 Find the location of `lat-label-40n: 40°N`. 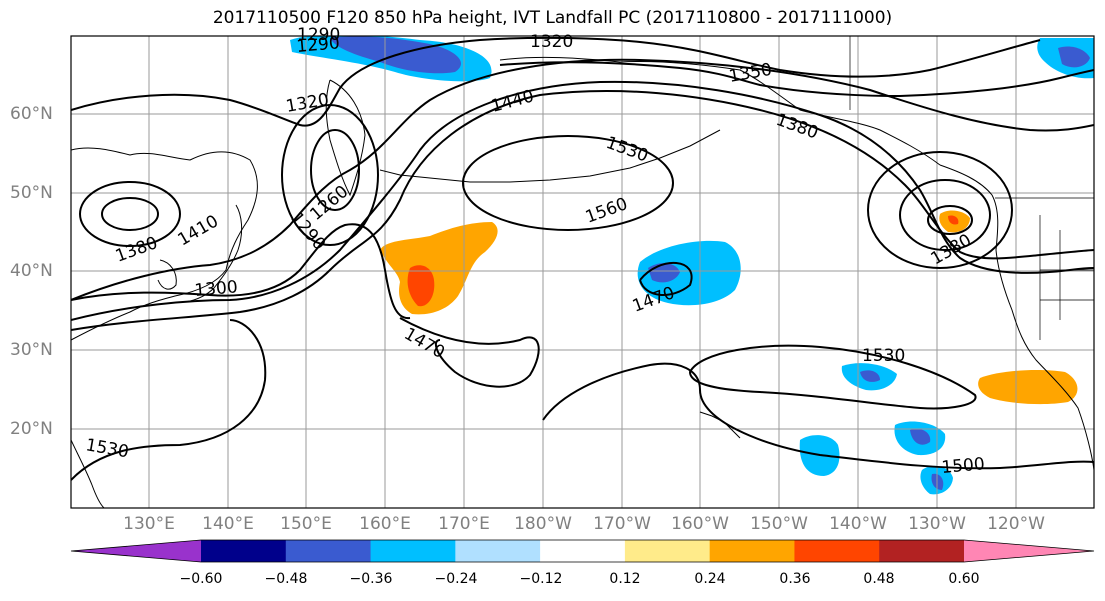

lat-label-40n: 40°N is located at coordinates (31, 271).